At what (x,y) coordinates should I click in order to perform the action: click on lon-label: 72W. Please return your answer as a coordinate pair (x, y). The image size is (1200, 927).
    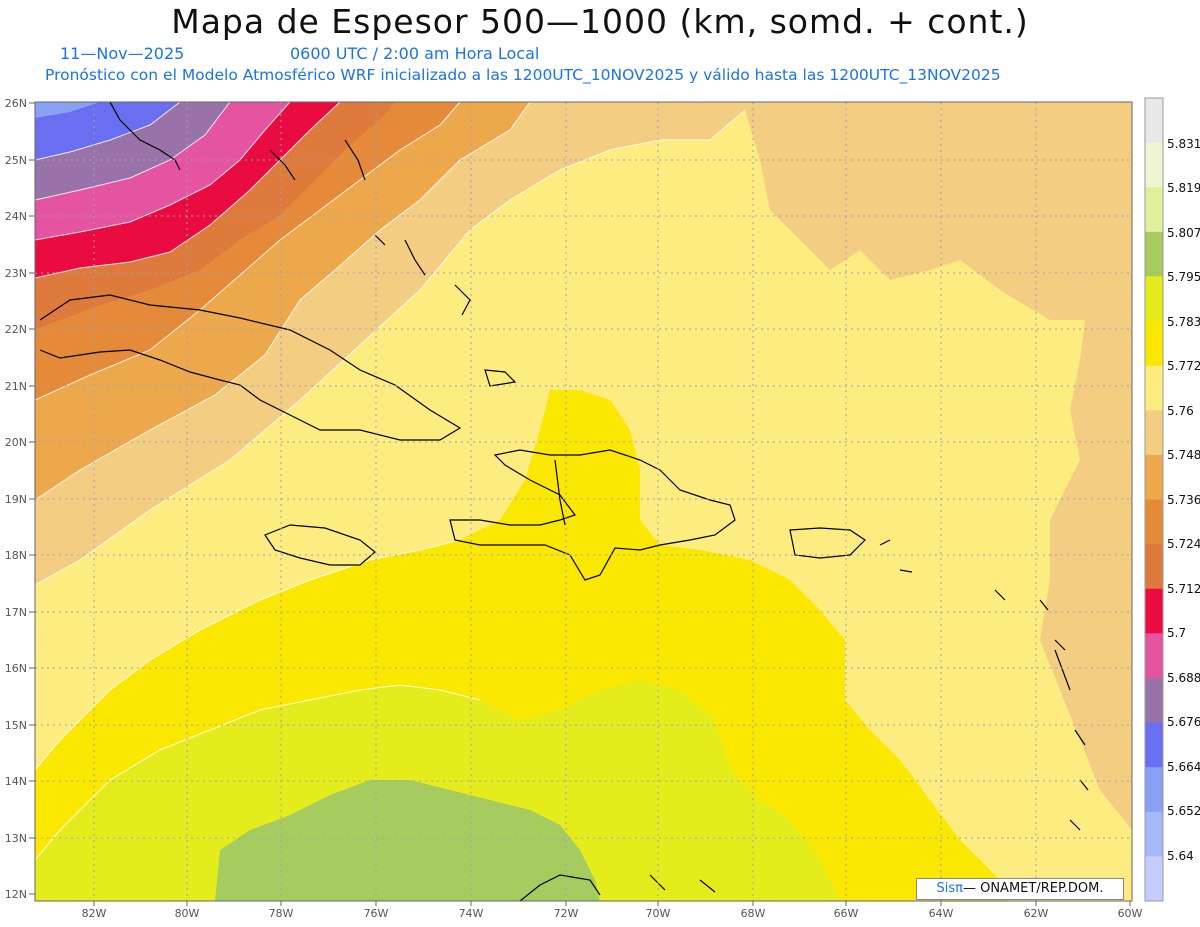
    Looking at the image, I should click on (566, 913).